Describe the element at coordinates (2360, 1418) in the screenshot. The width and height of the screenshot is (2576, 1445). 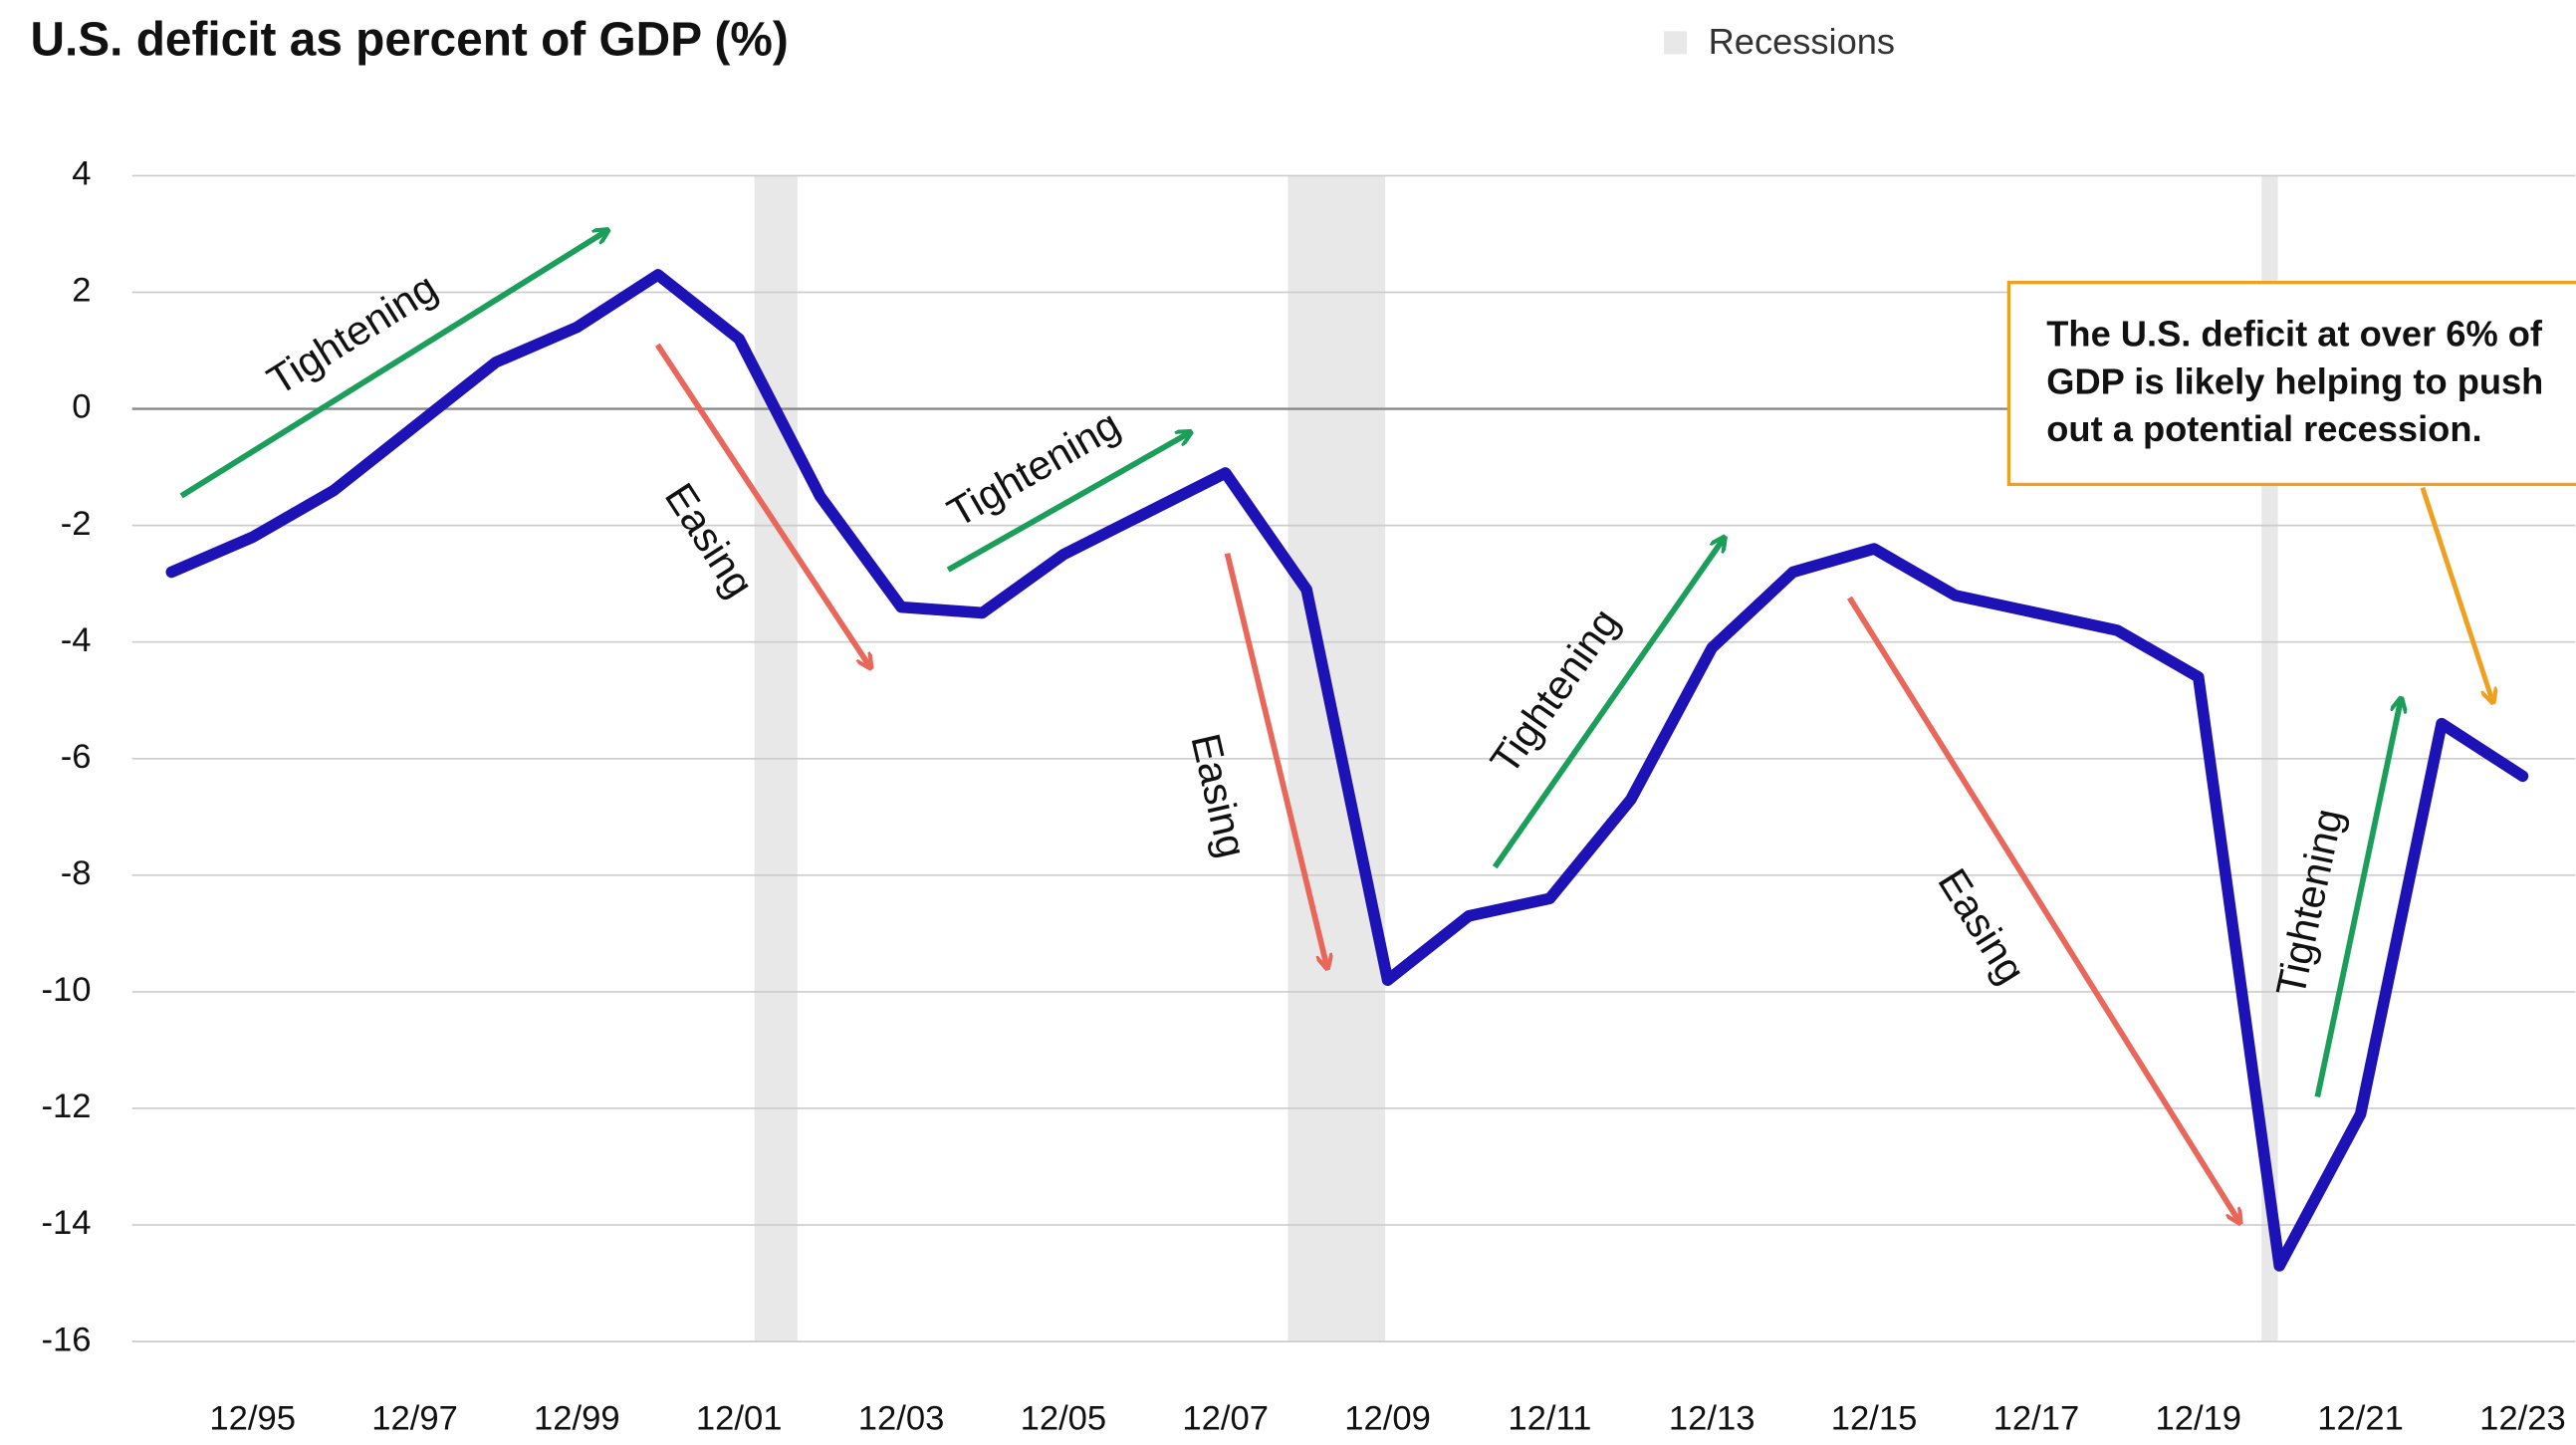
I see `x-tick-label: 12/21` at that location.